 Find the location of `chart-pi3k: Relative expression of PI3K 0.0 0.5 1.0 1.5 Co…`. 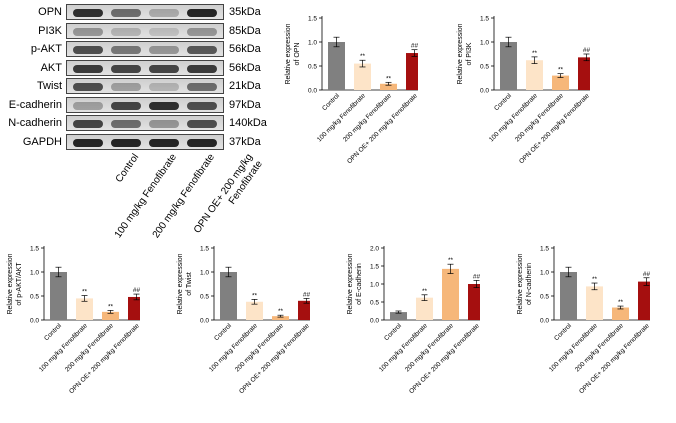

chart-pi3k: Relative expression of PI3K 0.0 0.5 1.0 1.5 Co… is located at coordinates (523, 90).